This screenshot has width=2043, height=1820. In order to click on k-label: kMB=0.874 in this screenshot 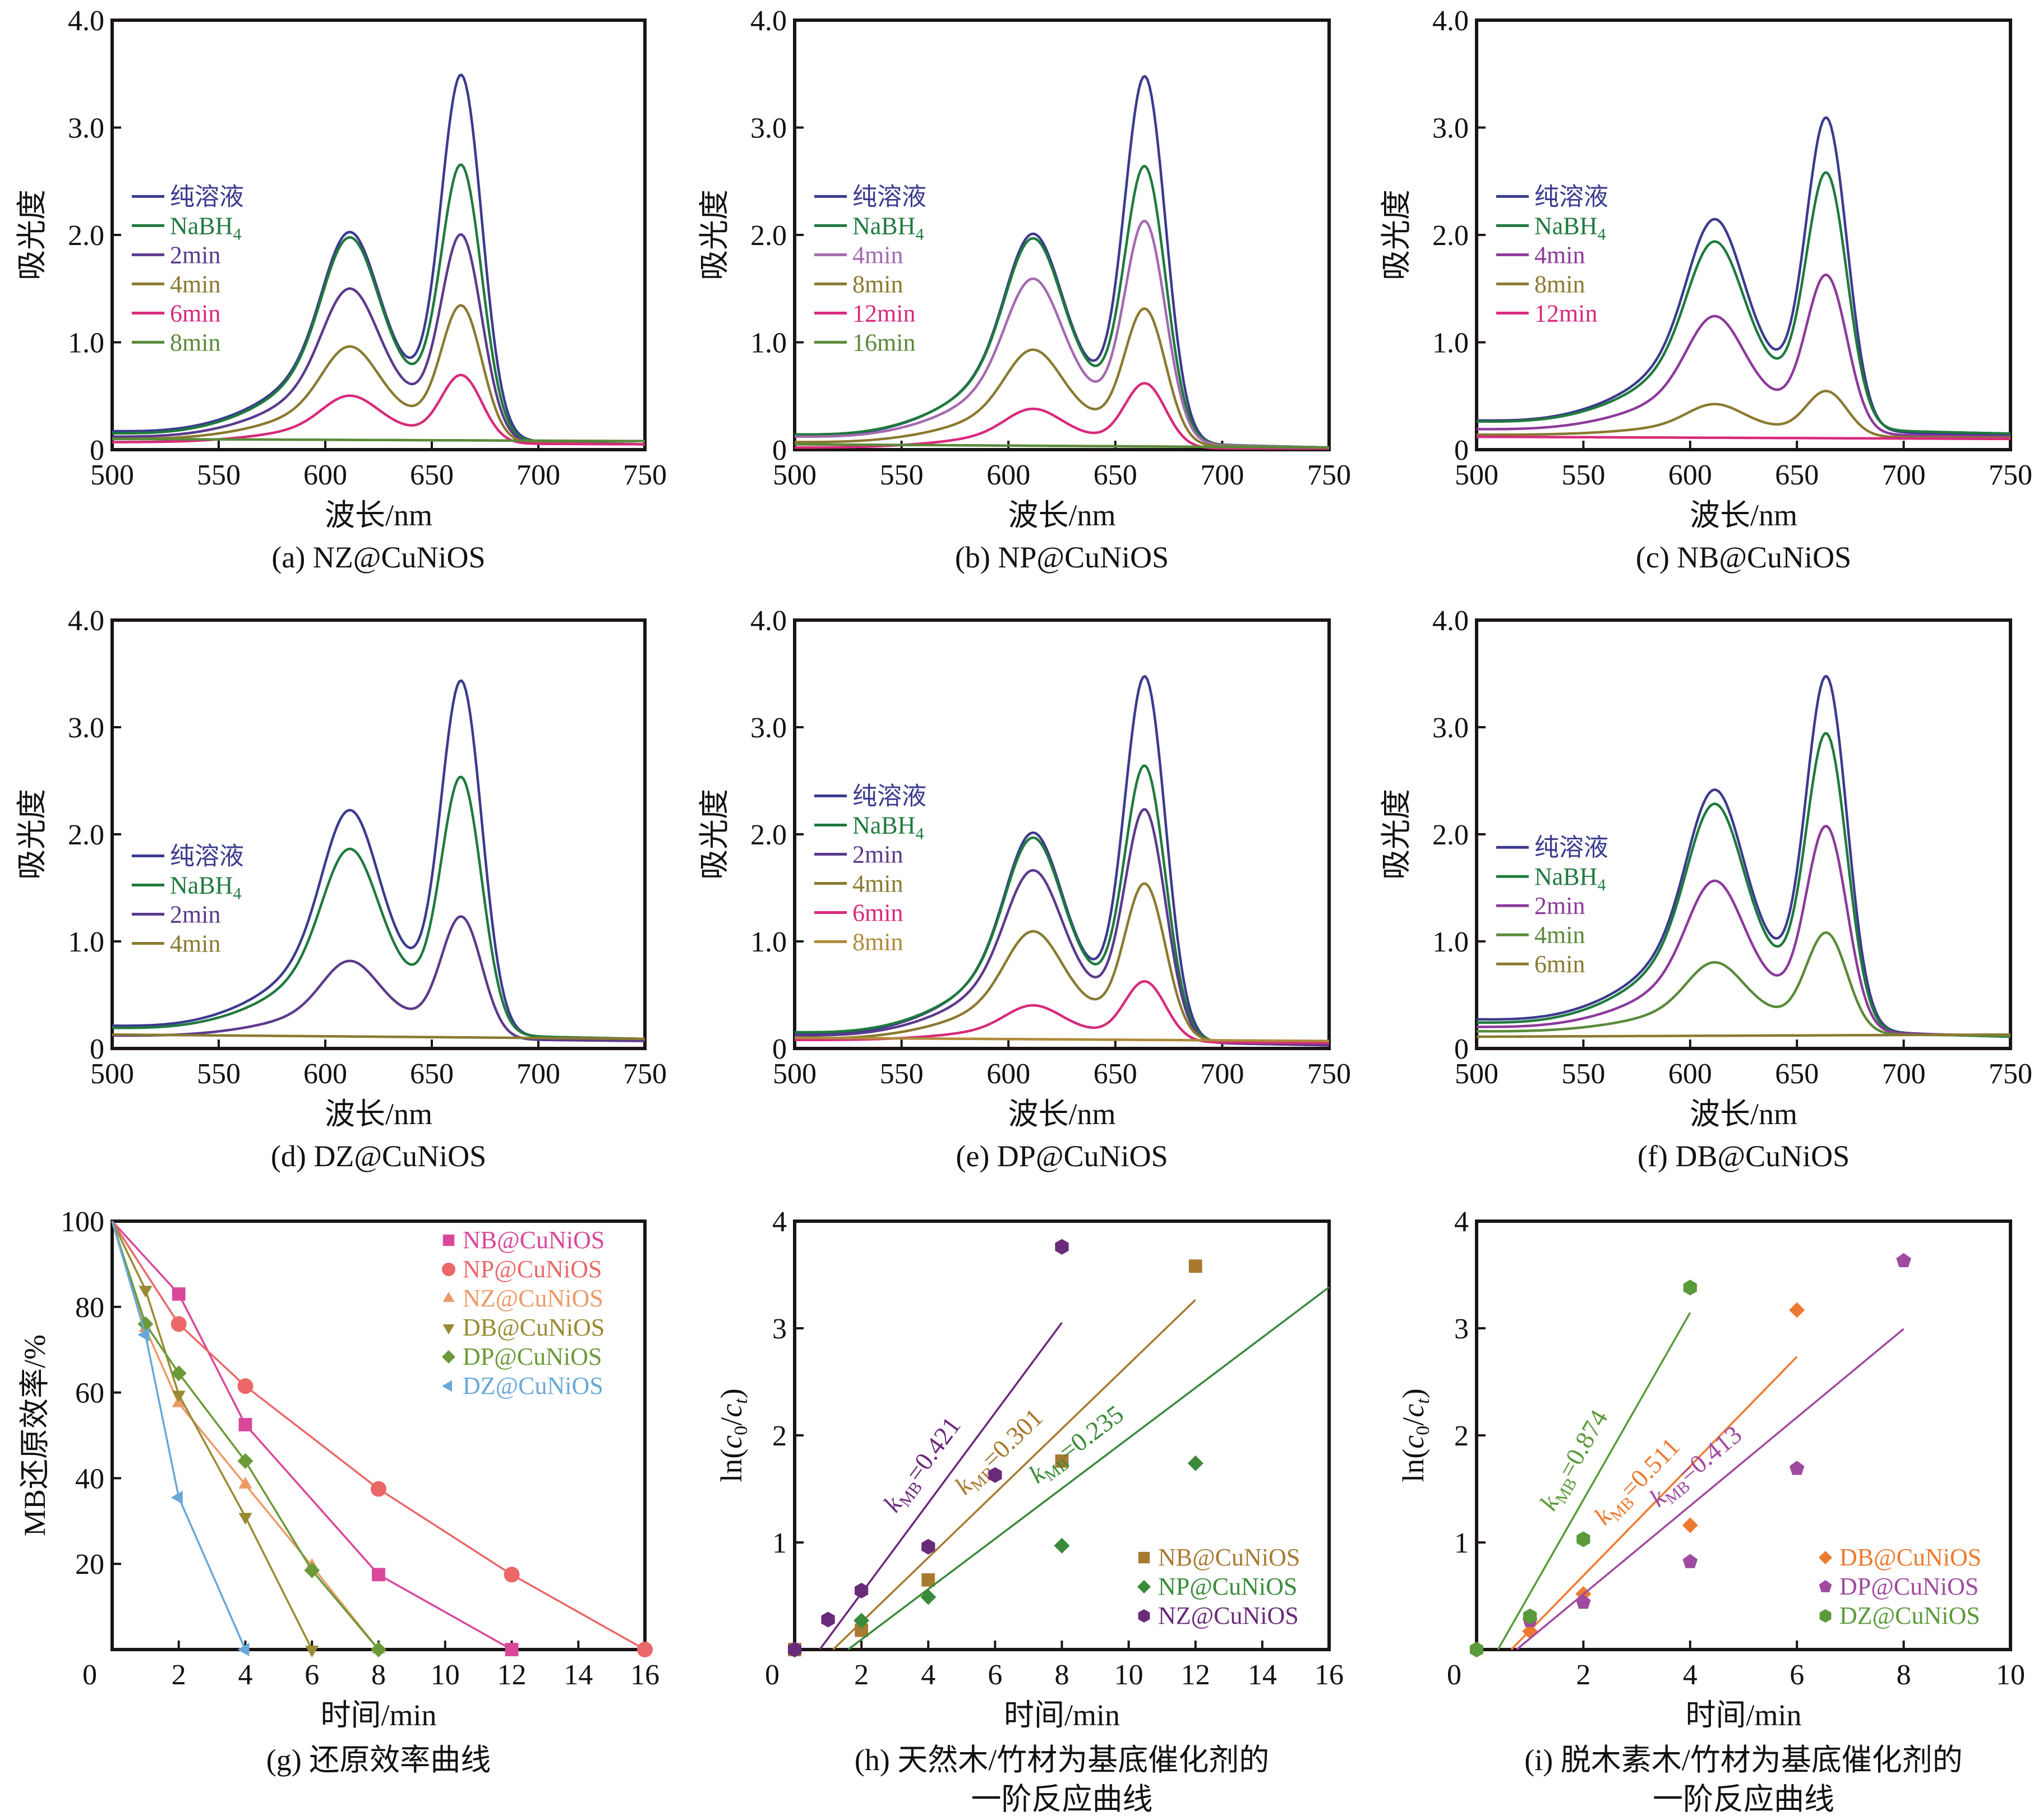, I will do `click(1575, 1461)`.